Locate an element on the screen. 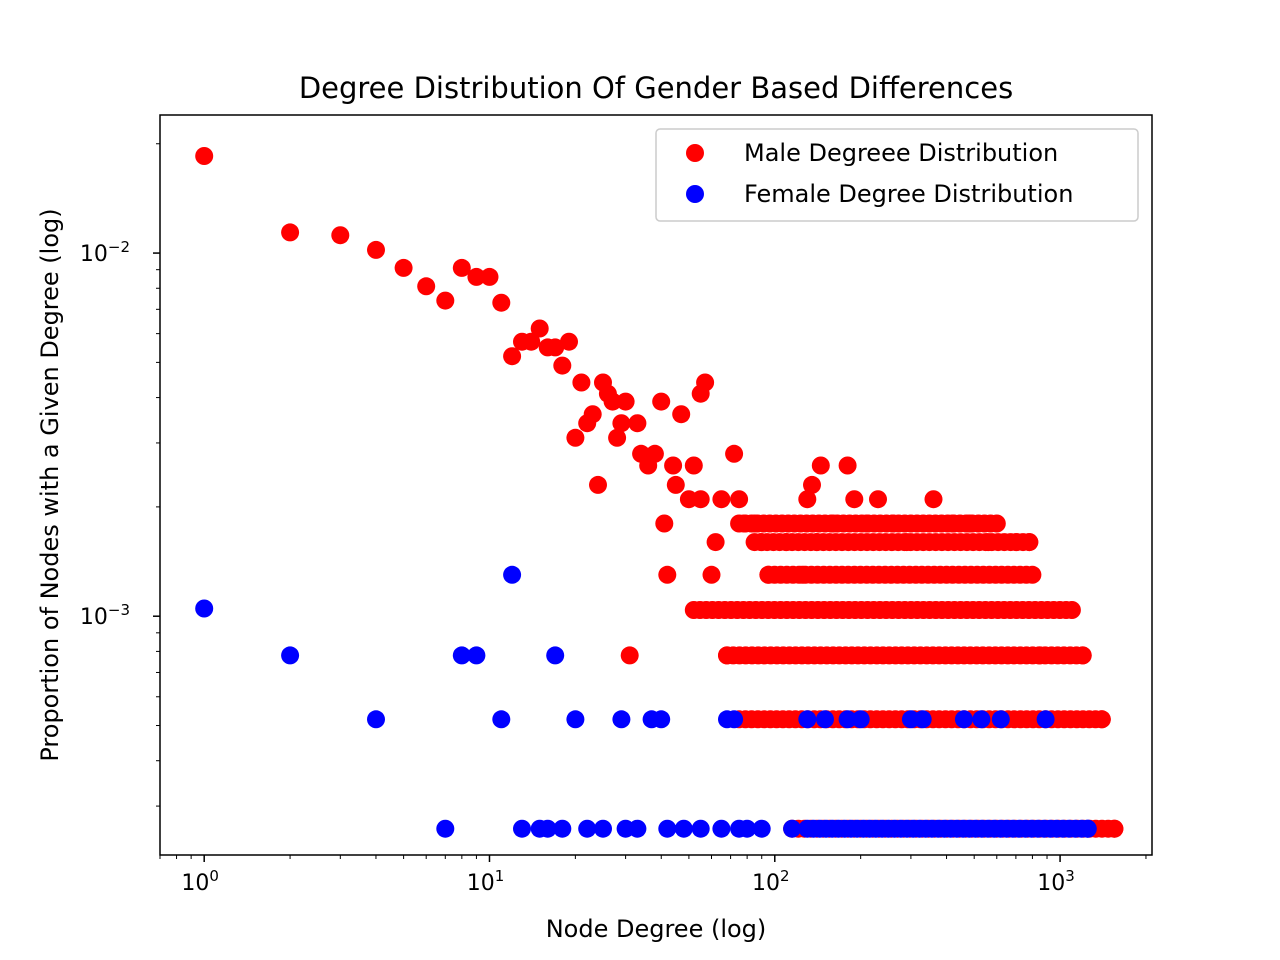 The width and height of the screenshot is (1280, 960). y-tick-label: 10⁻³ is located at coordinates (105, 615).